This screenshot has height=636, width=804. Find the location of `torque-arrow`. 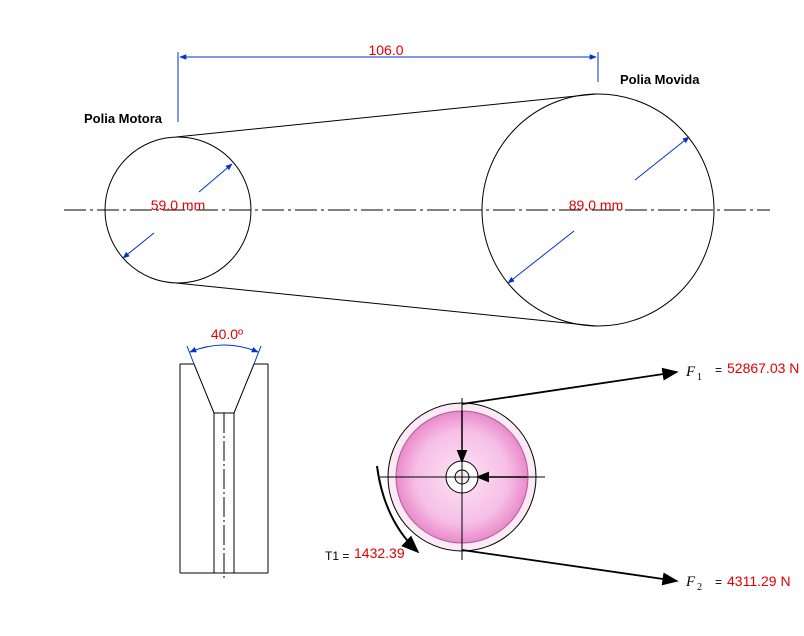

torque-arrow is located at coordinates (398, 509).